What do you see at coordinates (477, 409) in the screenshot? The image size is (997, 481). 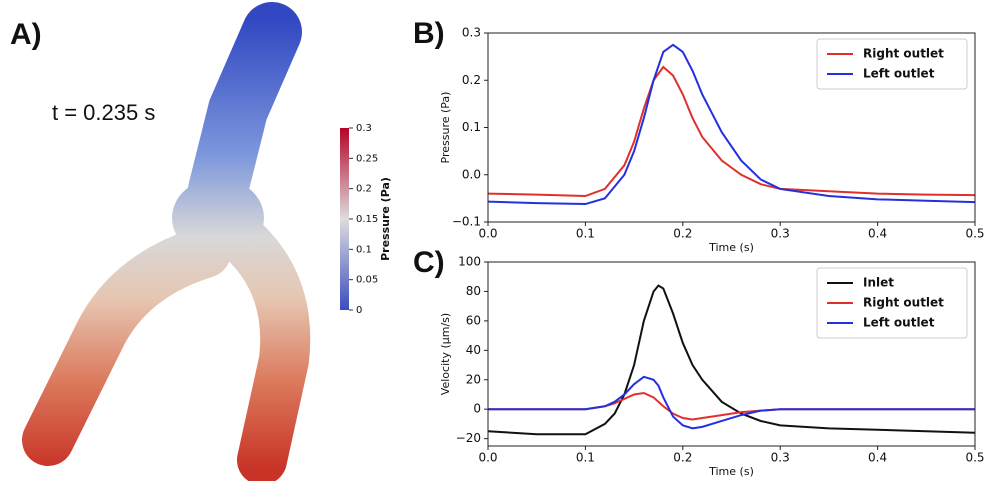 I see `y-tick-label: 0` at bounding box center [477, 409].